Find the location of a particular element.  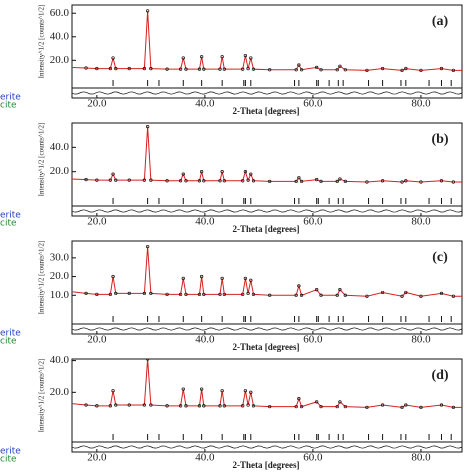

calculated-line is located at coordinates (267, 154).